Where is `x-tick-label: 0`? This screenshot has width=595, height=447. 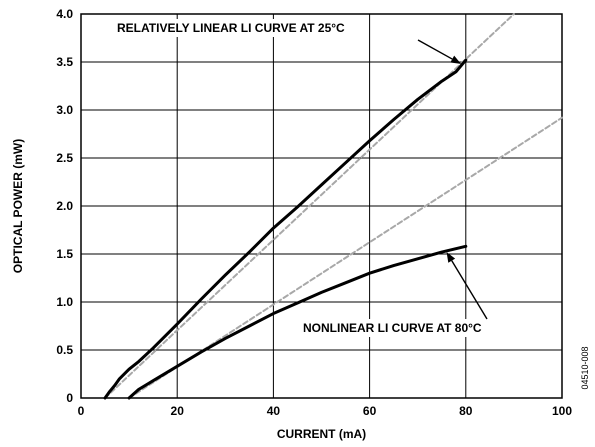
x-tick-label: 0 is located at coordinates (81, 411).